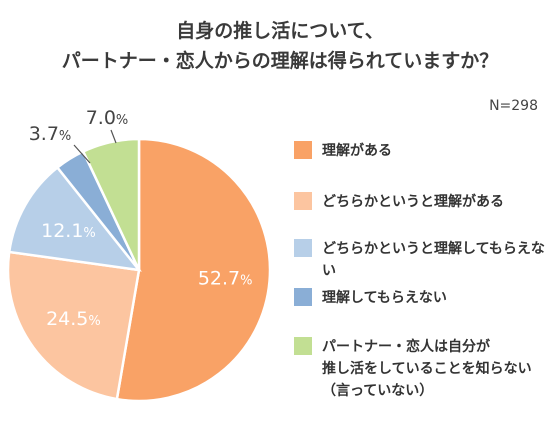  I want to click on sample-size-label: N=298, so click(513, 106).